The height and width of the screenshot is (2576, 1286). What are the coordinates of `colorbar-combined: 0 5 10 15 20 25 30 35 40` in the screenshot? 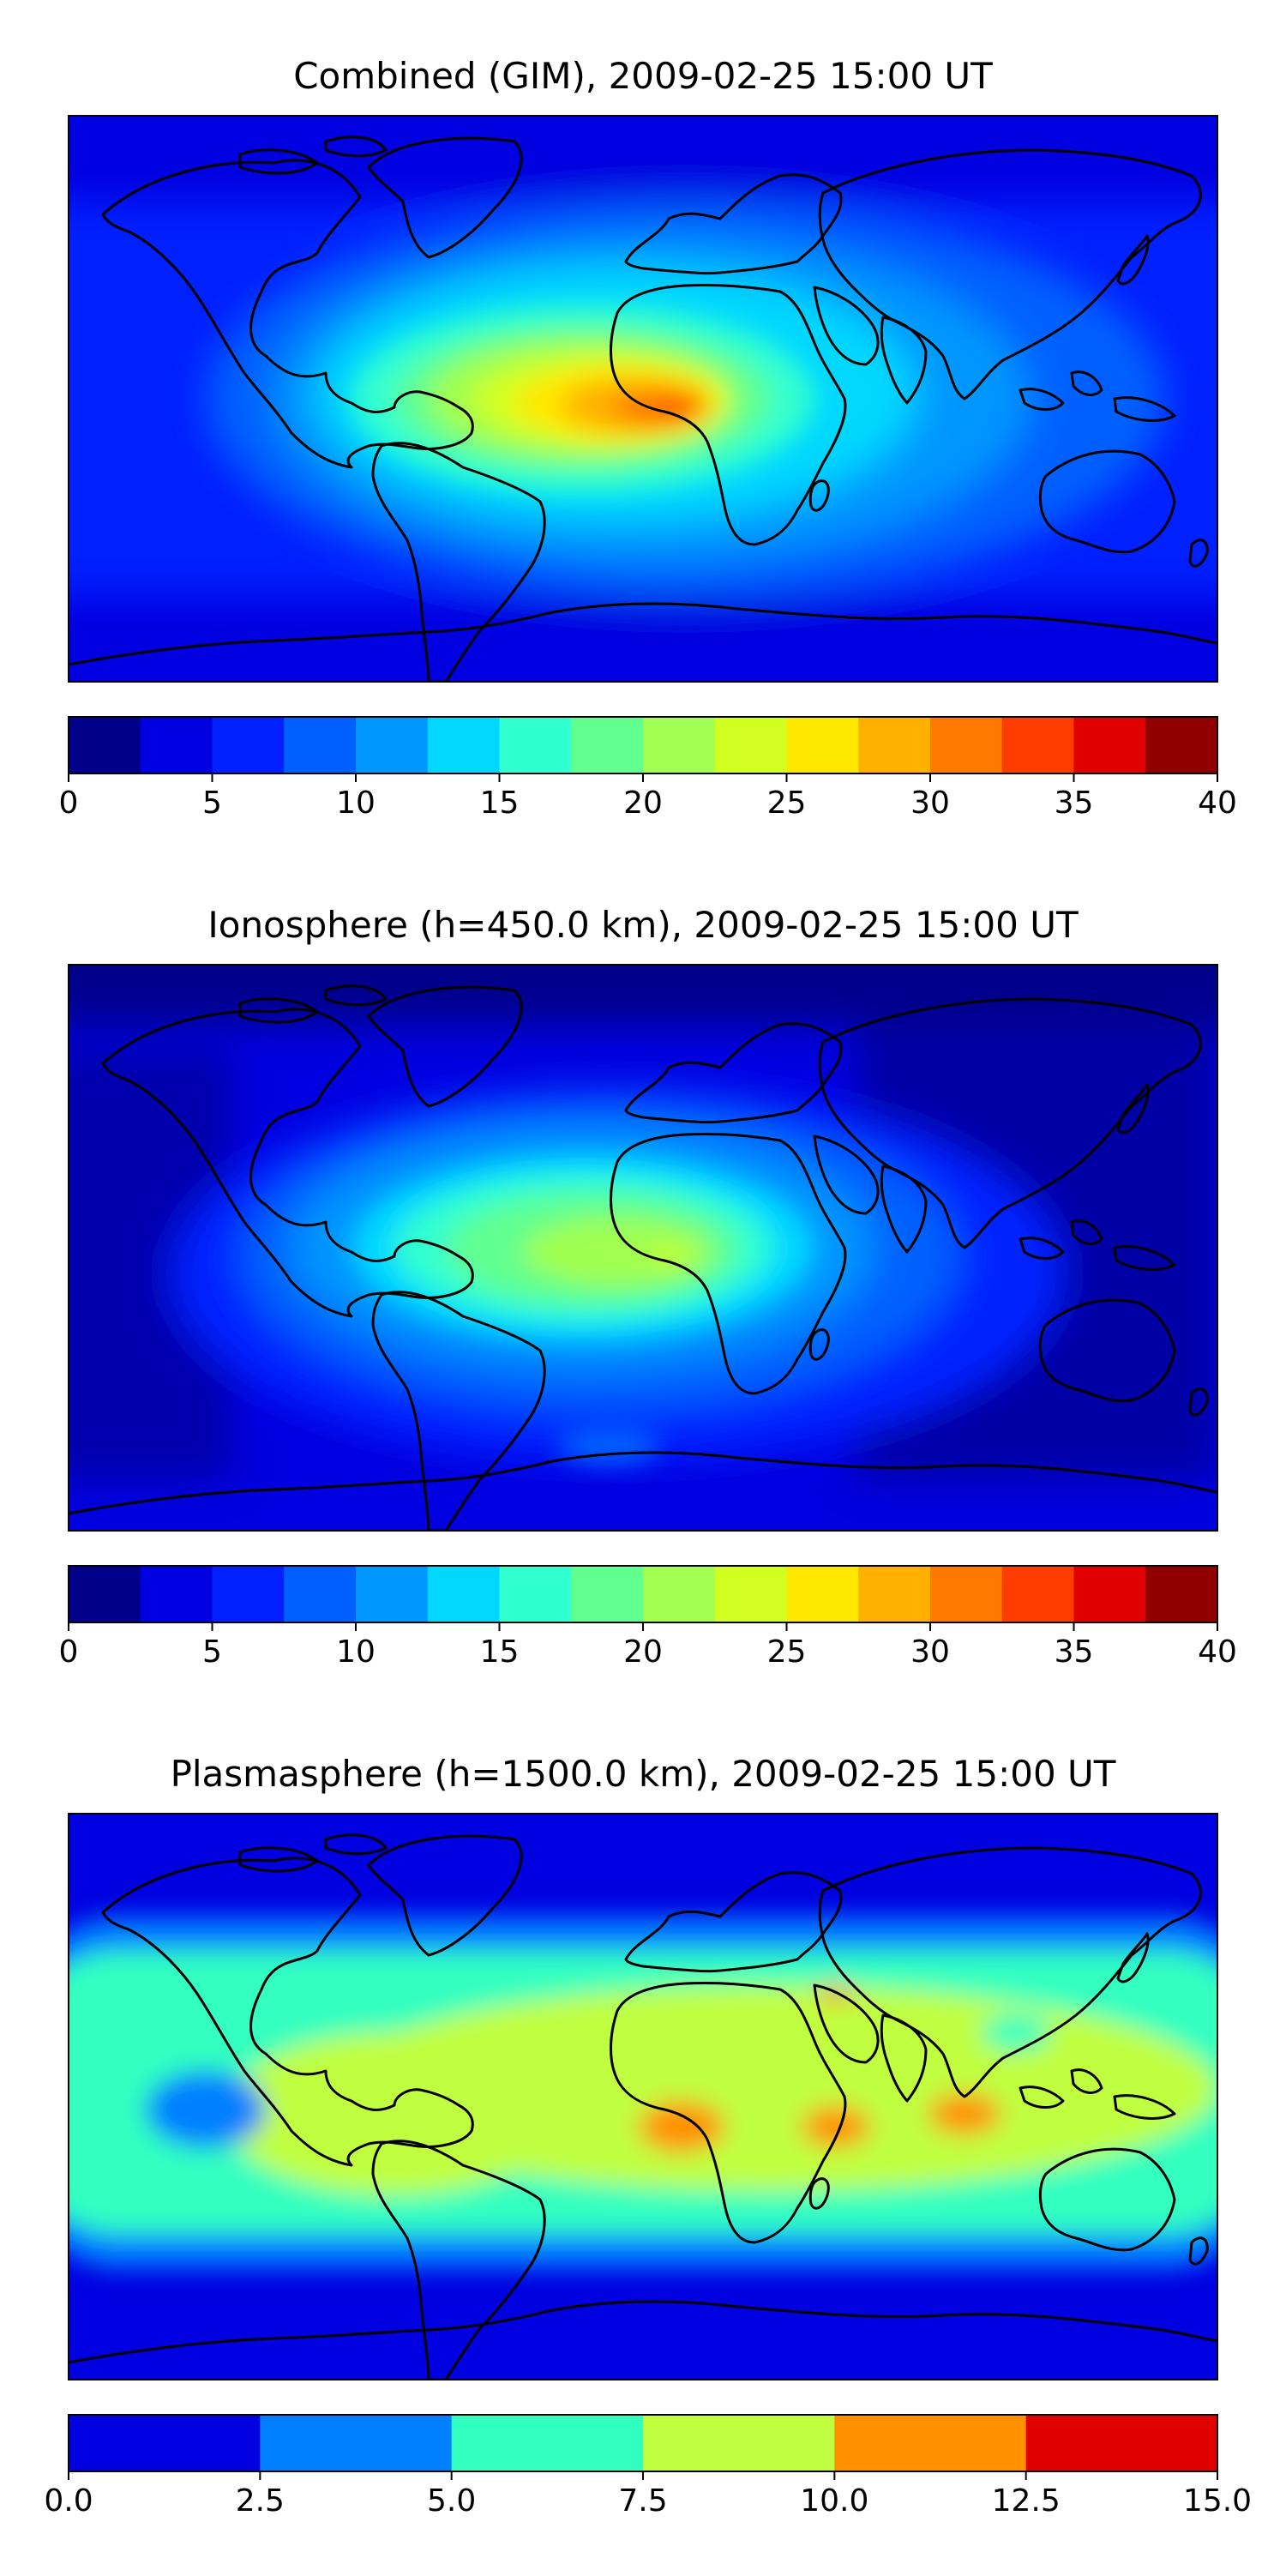 It's located at (648, 768).